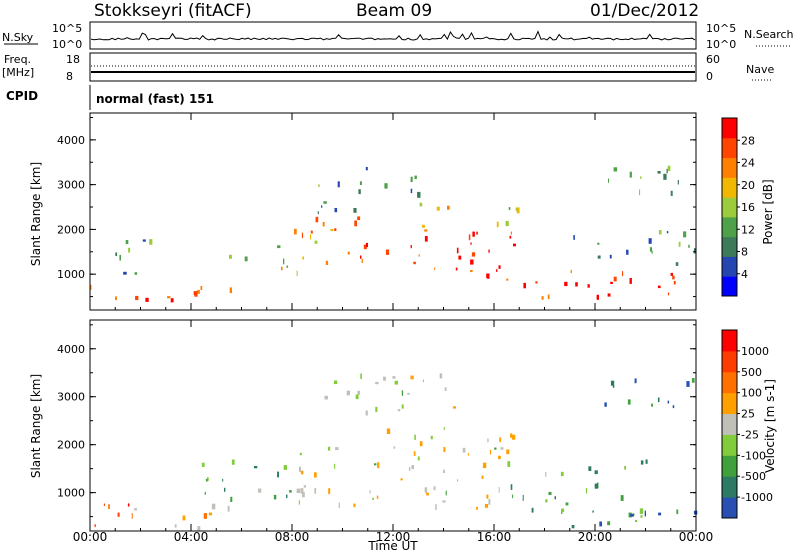 The width and height of the screenshot is (800, 554). I want to click on colorbar-tick-label: 25, so click(748, 414).